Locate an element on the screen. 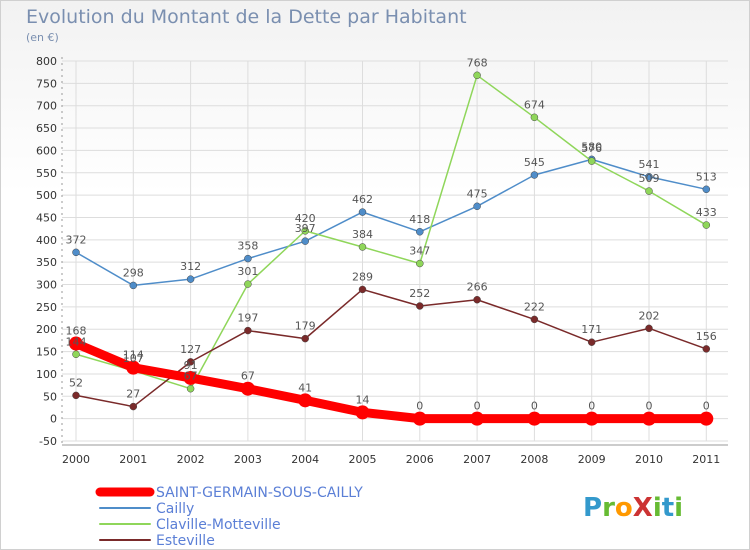 The height and width of the screenshot is (550, 750). data-label: 144 is located at coordinates (76, 341).